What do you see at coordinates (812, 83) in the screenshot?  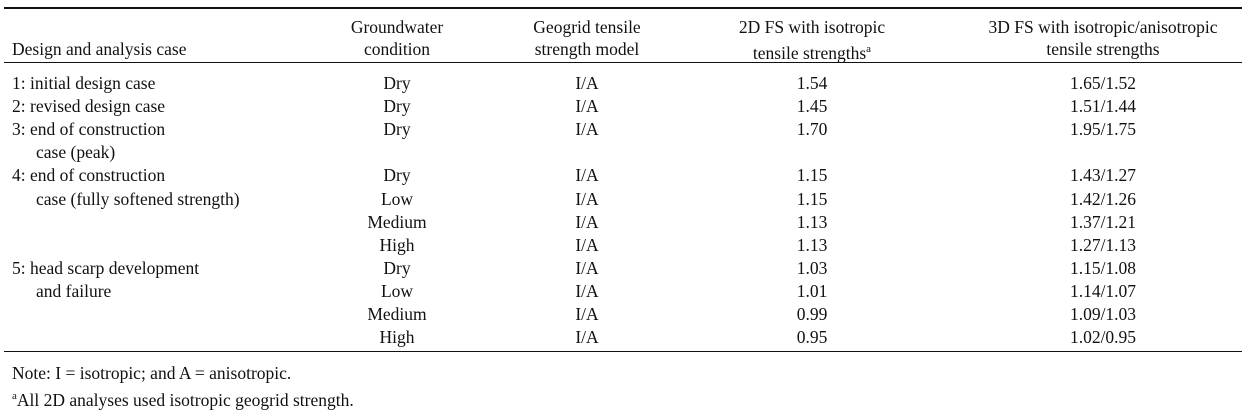 I see `cell: 1.54` at bounding box center [812, 83].